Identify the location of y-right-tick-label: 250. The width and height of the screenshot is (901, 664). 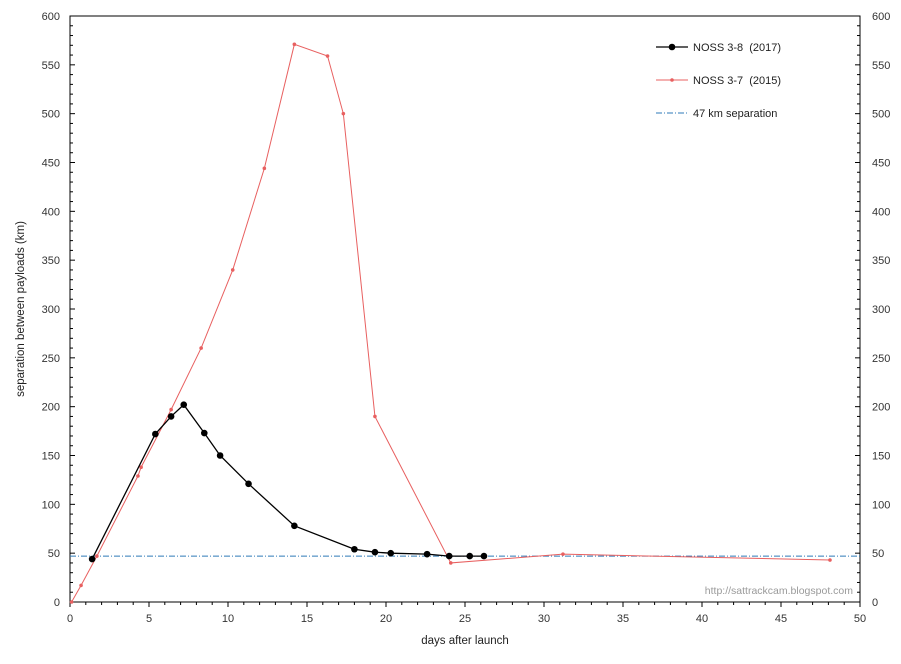
(881, 359).